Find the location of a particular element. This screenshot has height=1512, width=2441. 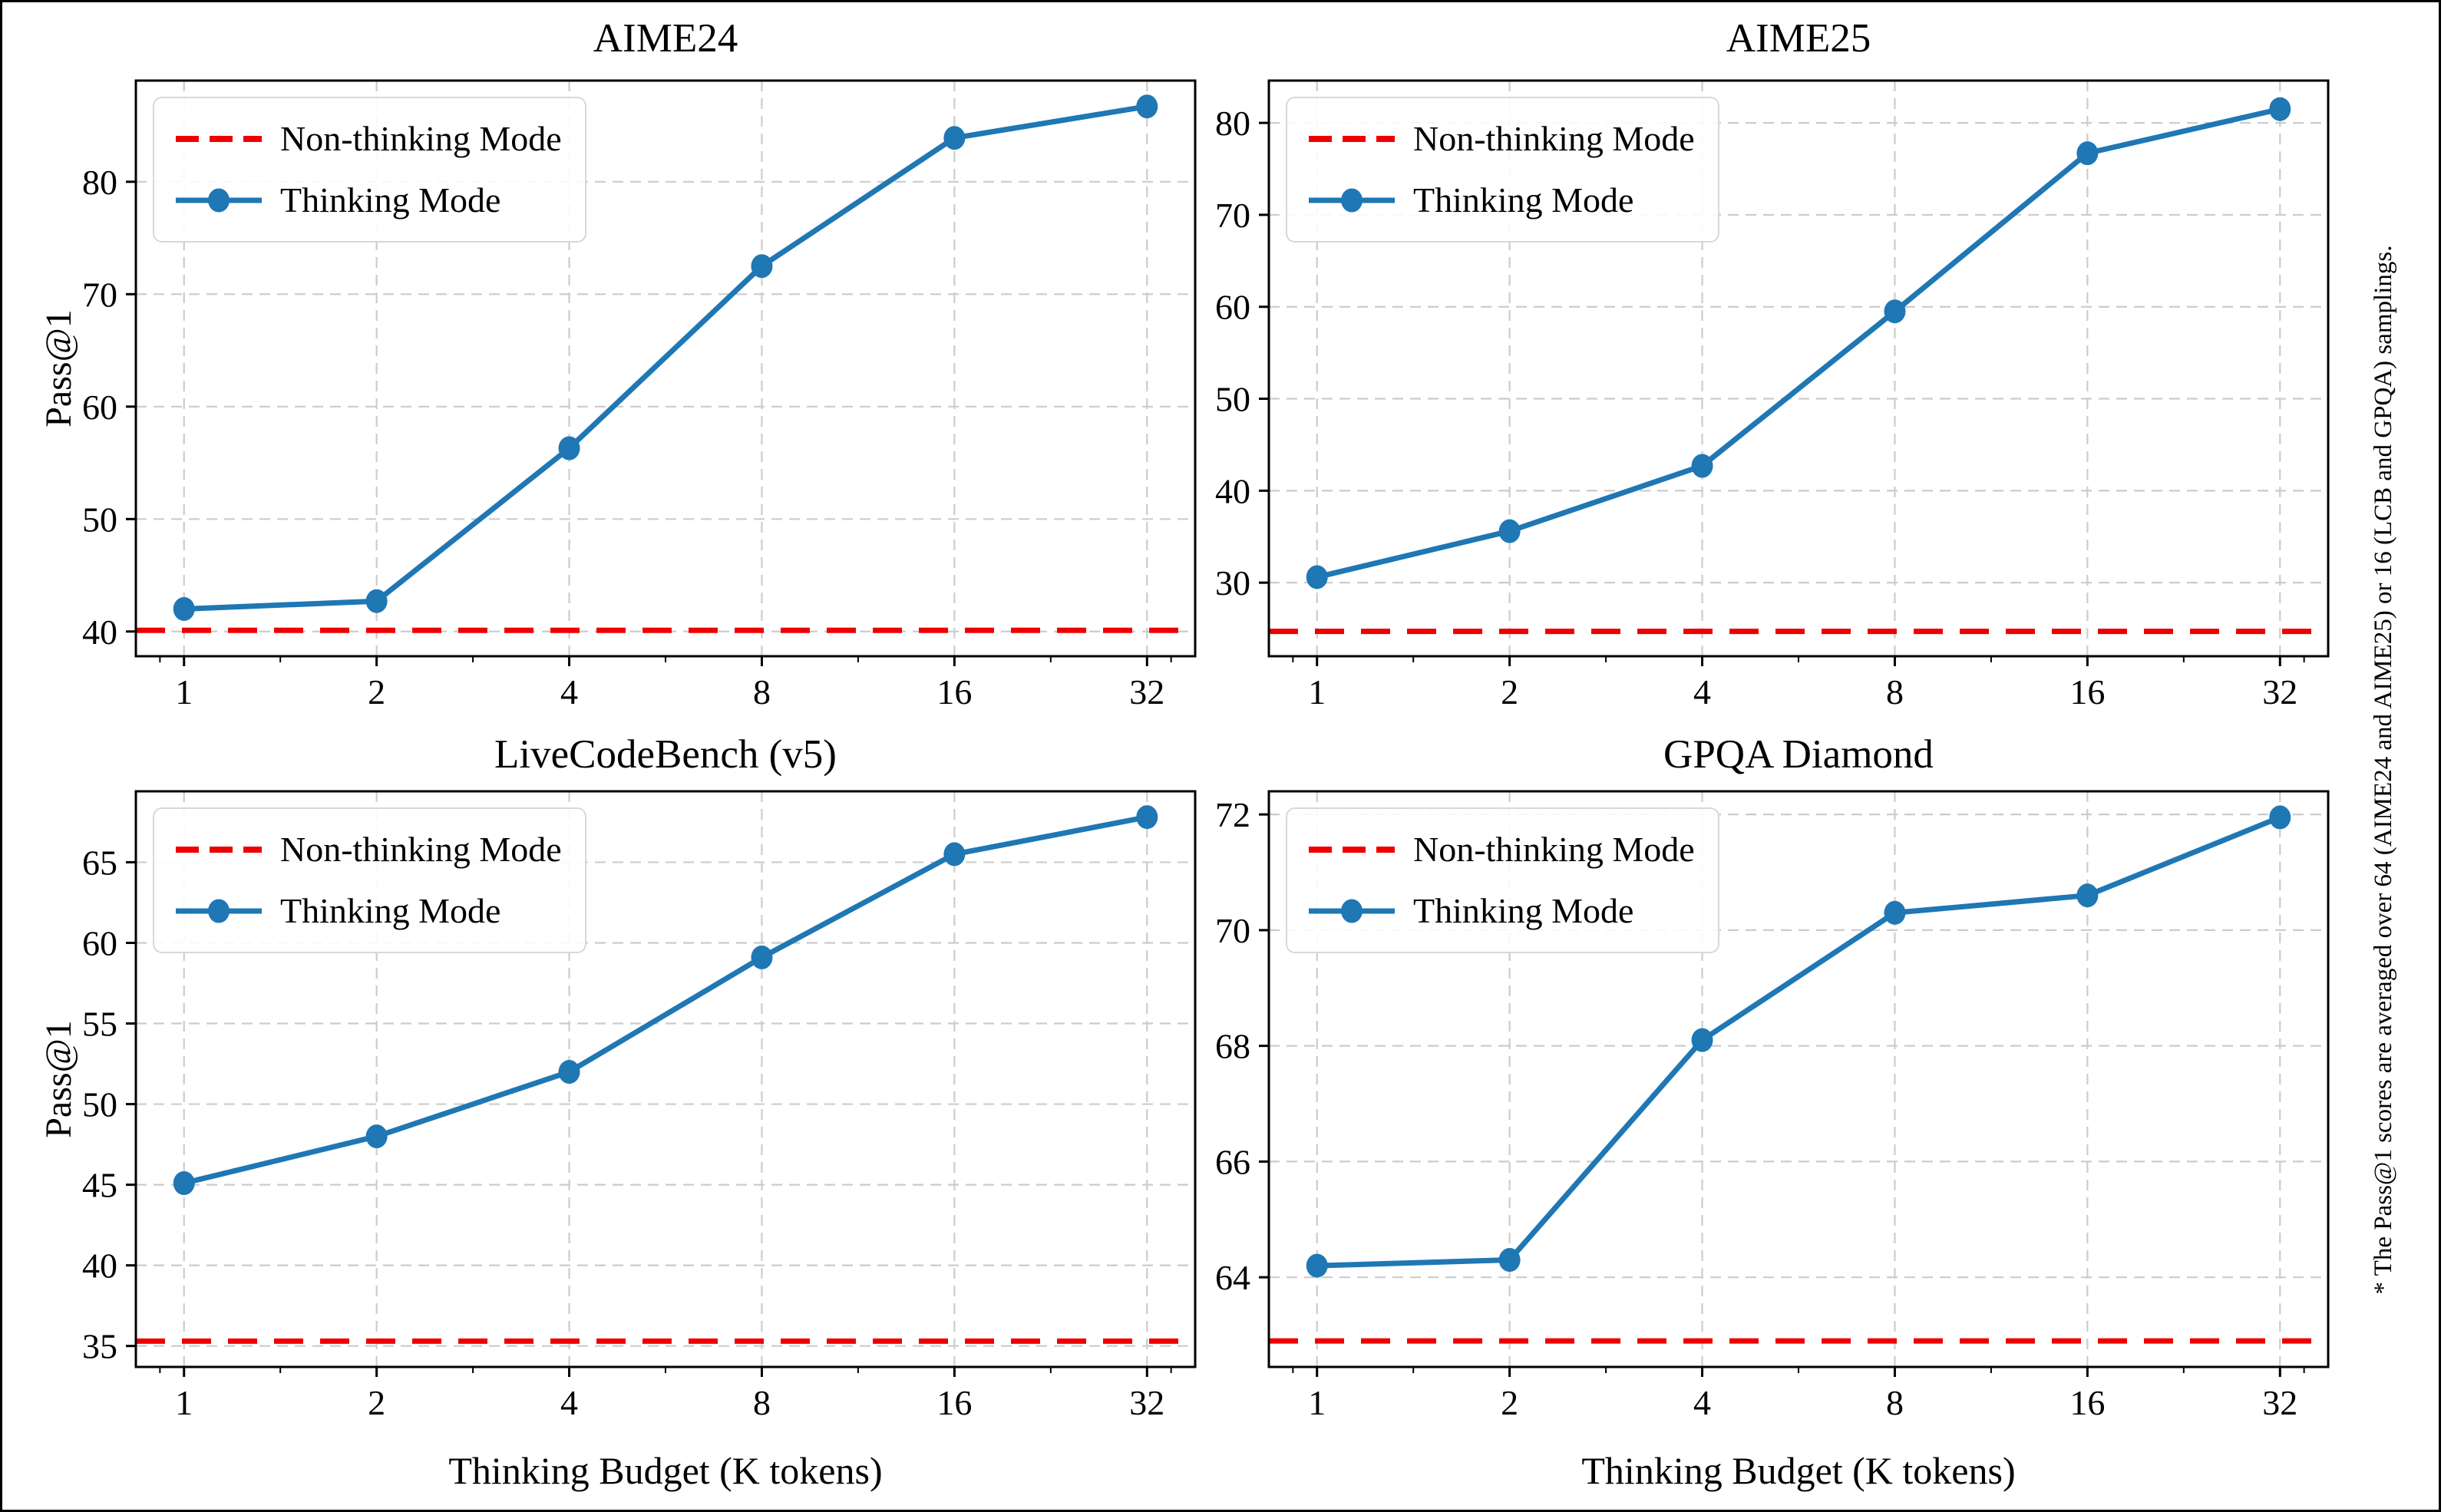

svg-text: 72 is located at coordinates (1232, 814).